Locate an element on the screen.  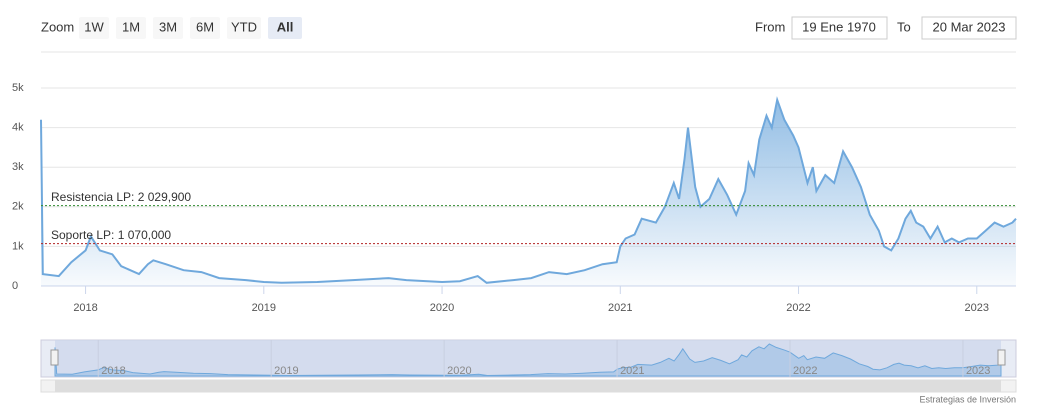
zoom-label: Zoom is located at coordinates (57, 26).